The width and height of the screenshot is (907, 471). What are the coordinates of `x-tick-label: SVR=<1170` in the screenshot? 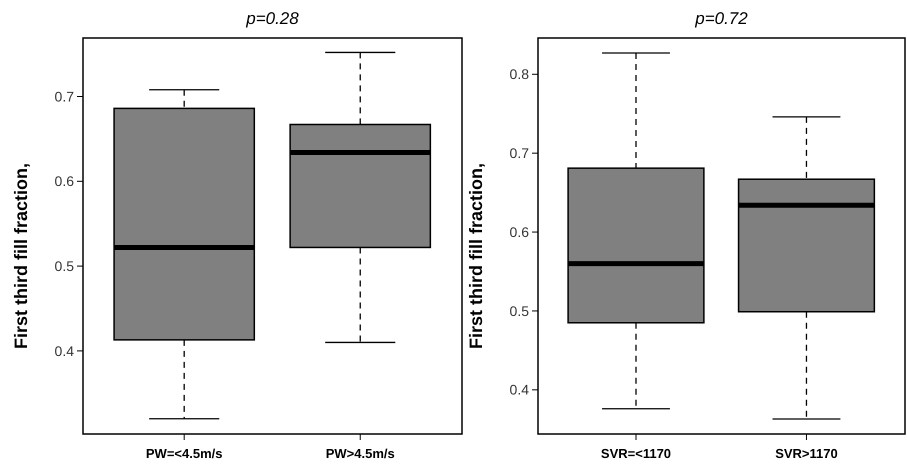 It's located at (636, 453).